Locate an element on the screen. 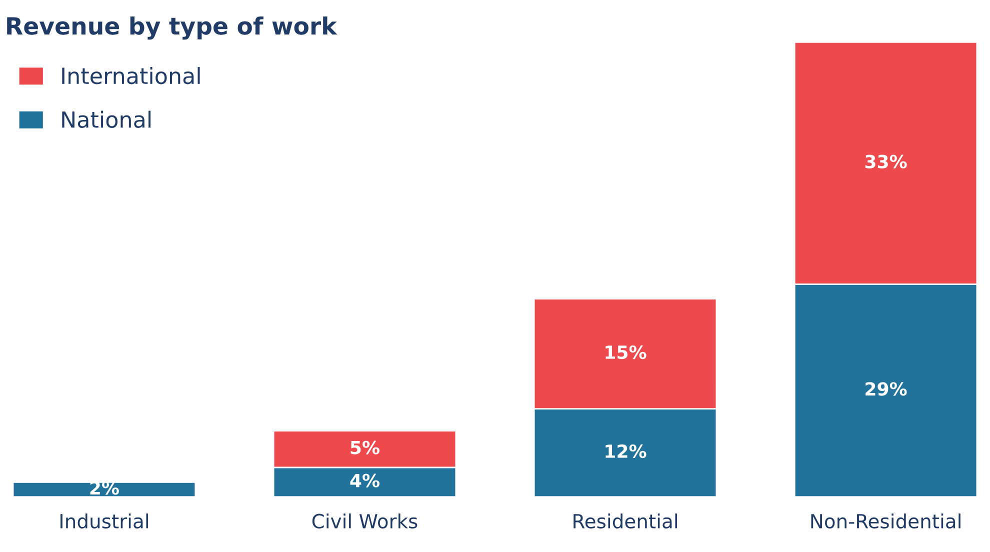  x-tick-label: Residential is located at coordinates (625, 521).